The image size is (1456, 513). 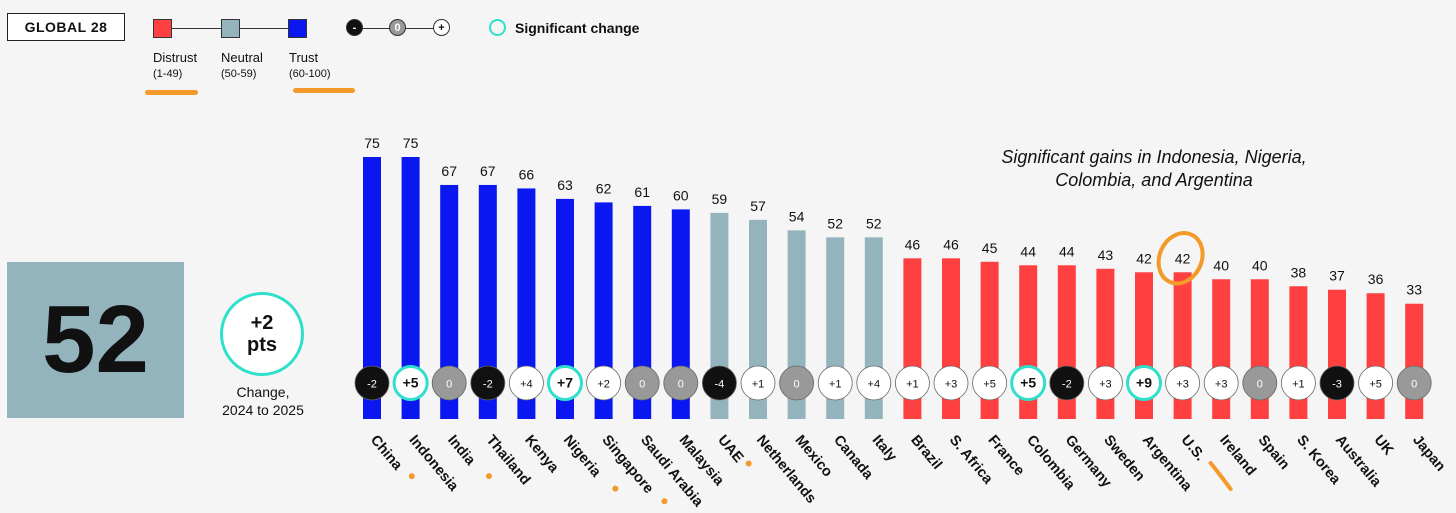 I want to click on annotation-line1: Significant gains in Indonesia, Nigeria,, so click(x=1154, y=157).